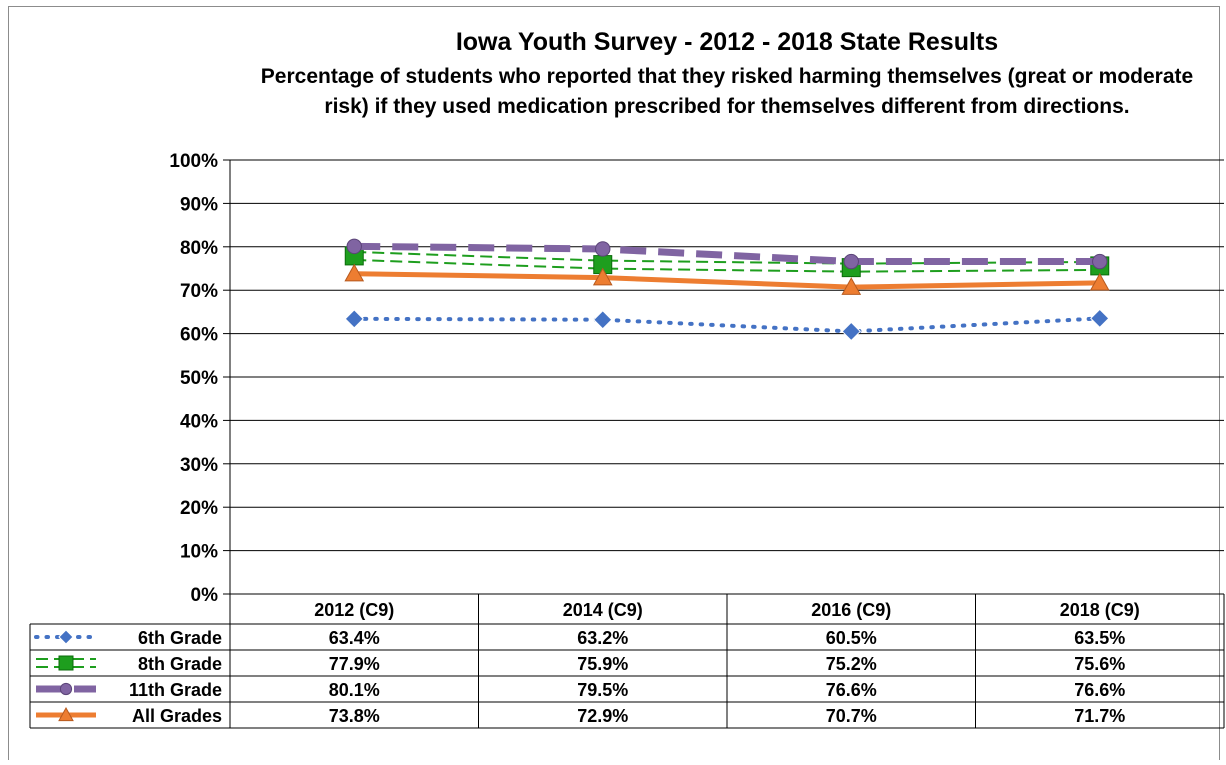  Describe the element at coordinates (602, 716) in the screenshot. I see `data-label-all-grades: 72.9%` at that location.